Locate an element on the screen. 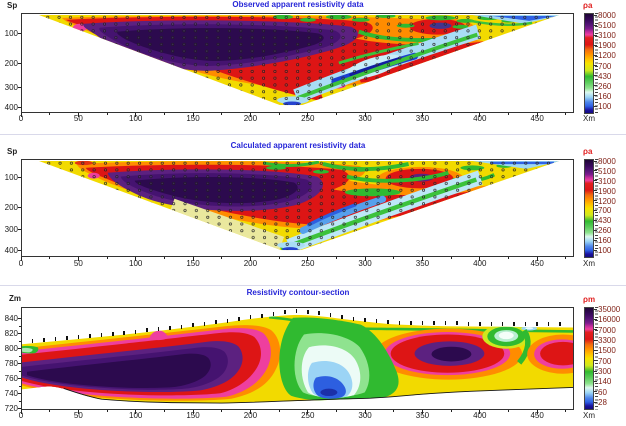 This screenshot has height=426, width=626. x-tick-label: 50 is located at coordinates (78, 118).